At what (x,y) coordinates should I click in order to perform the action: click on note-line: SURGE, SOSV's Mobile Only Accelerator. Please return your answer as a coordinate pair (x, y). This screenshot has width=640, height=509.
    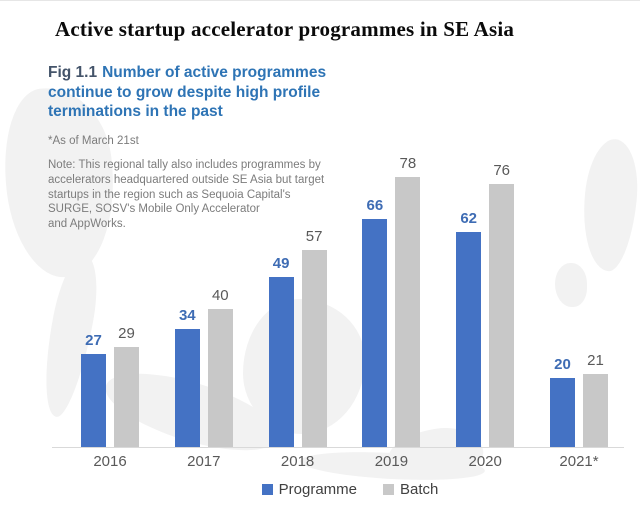
    Looking at the image, I should click on (154, 209).